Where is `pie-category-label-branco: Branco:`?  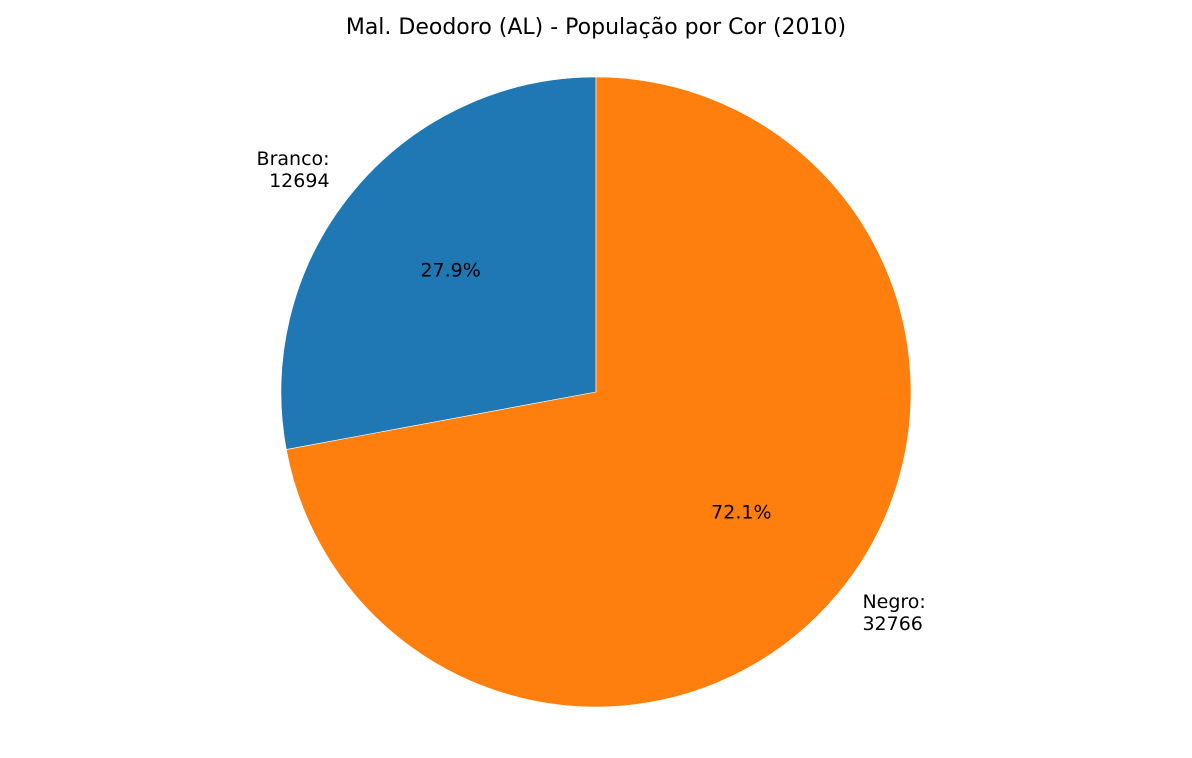 pie-category-label-branco: Branco: is located at coordinates (293, 159).